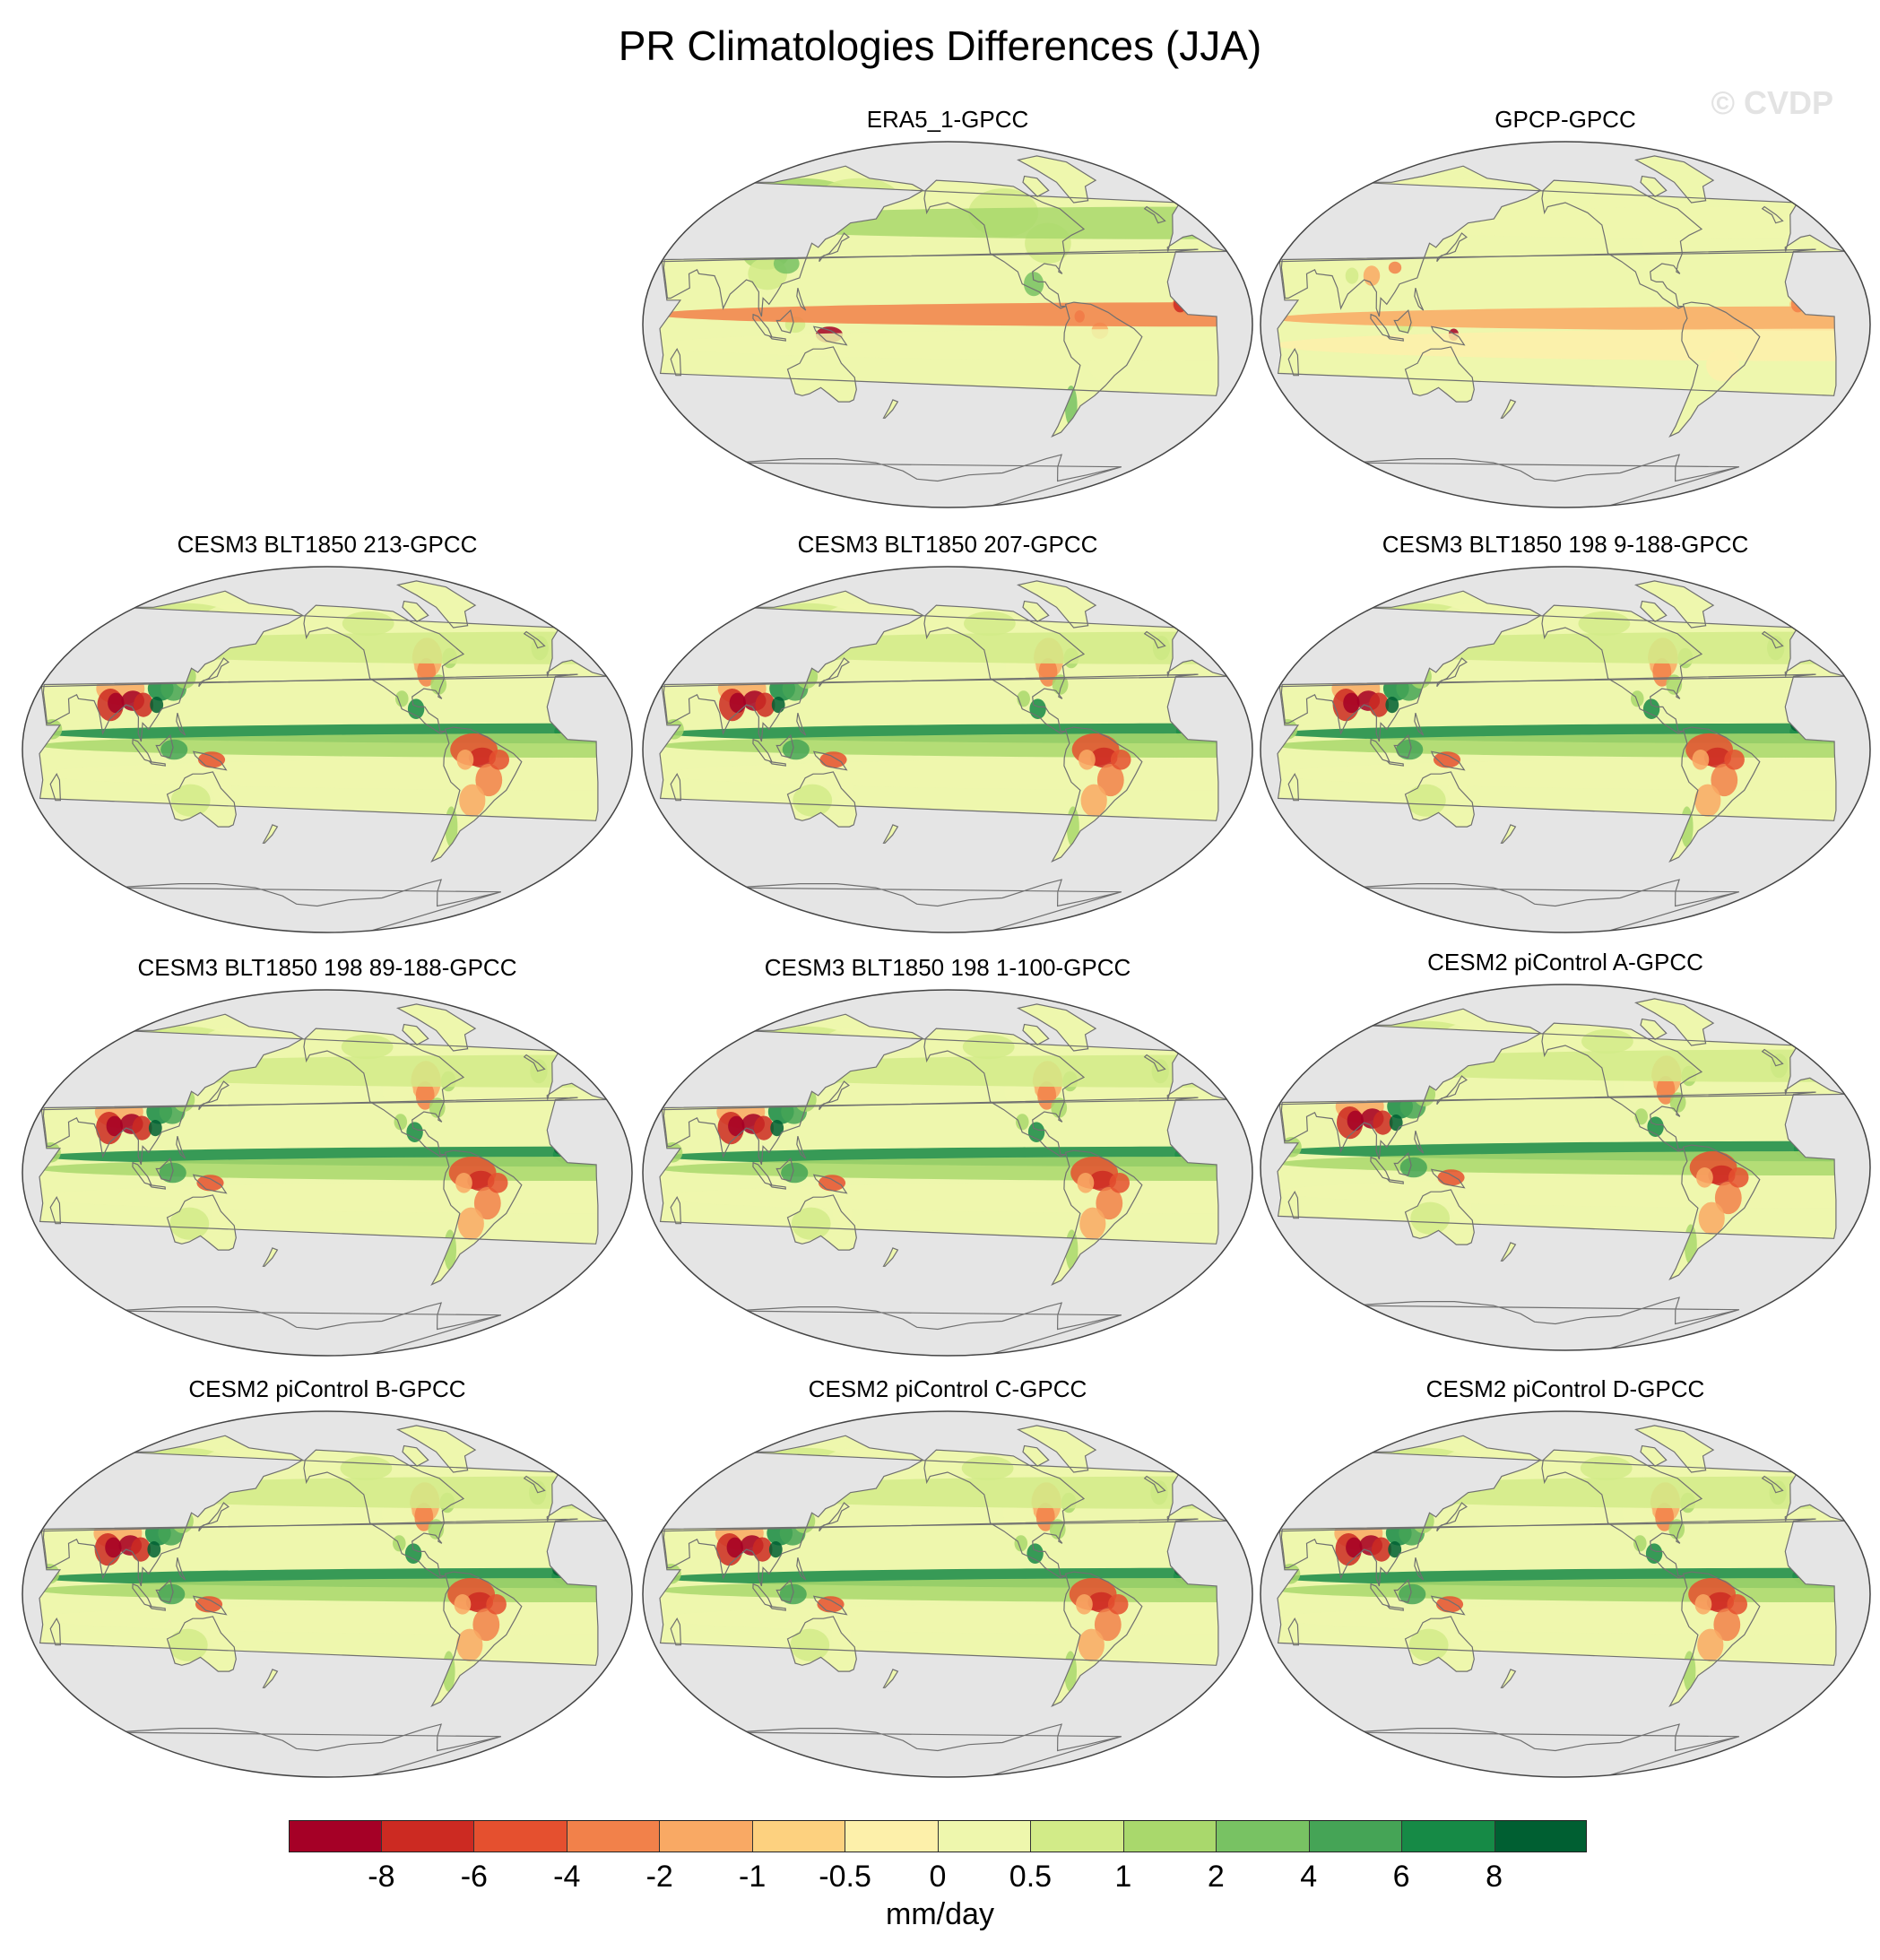 This screenshot has height=1960, width=1880. Describe the element at coordinates (567, 1877) in the screenshot. I see `colorbar-tick-label: -4` at that location.